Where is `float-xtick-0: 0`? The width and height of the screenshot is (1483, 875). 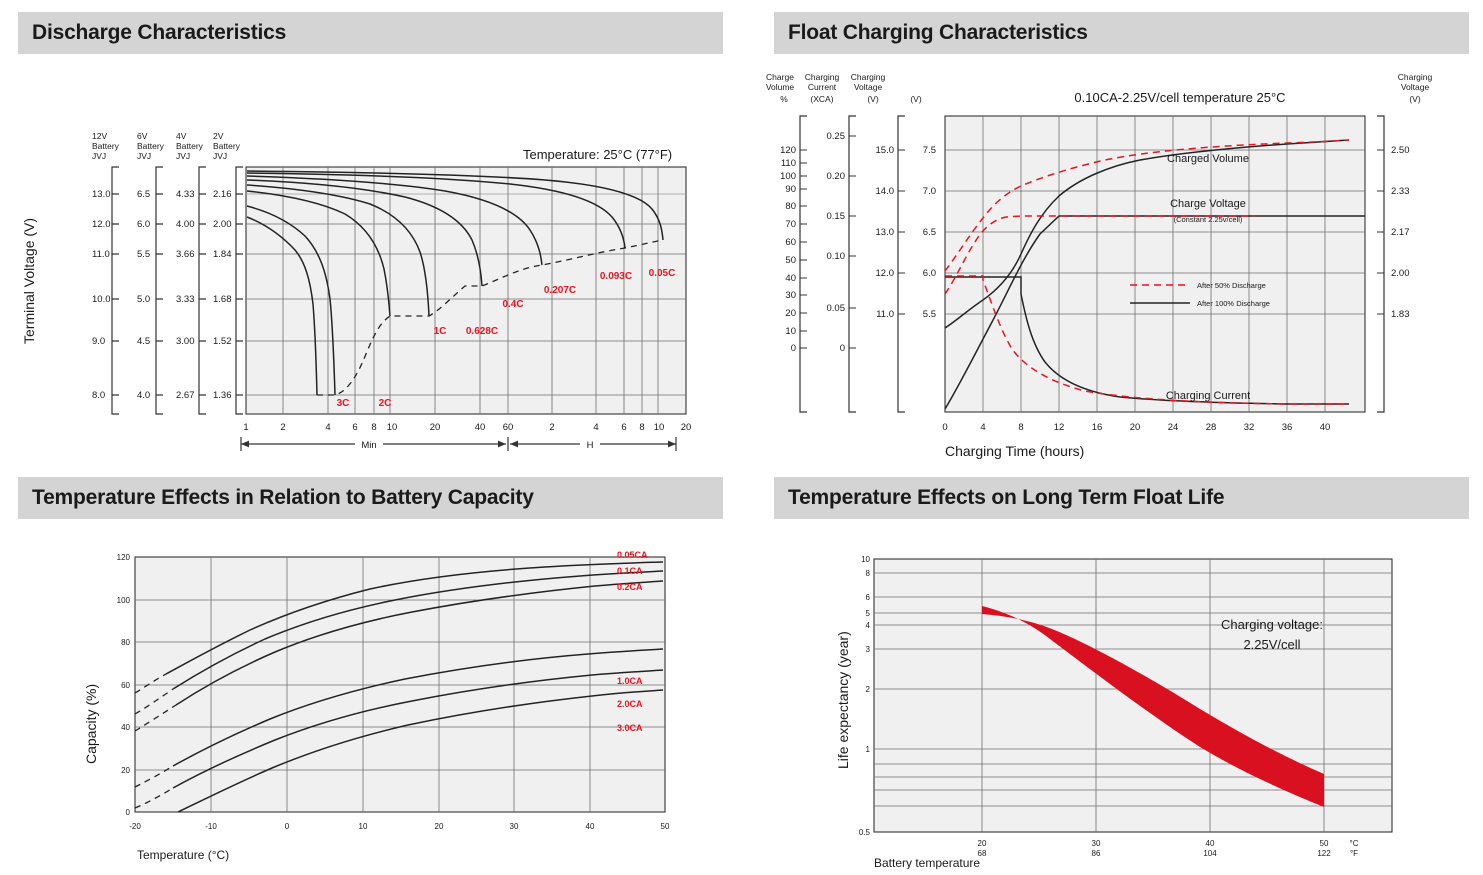
float-xtick-0: 0 is located at coordinates (944, 427).